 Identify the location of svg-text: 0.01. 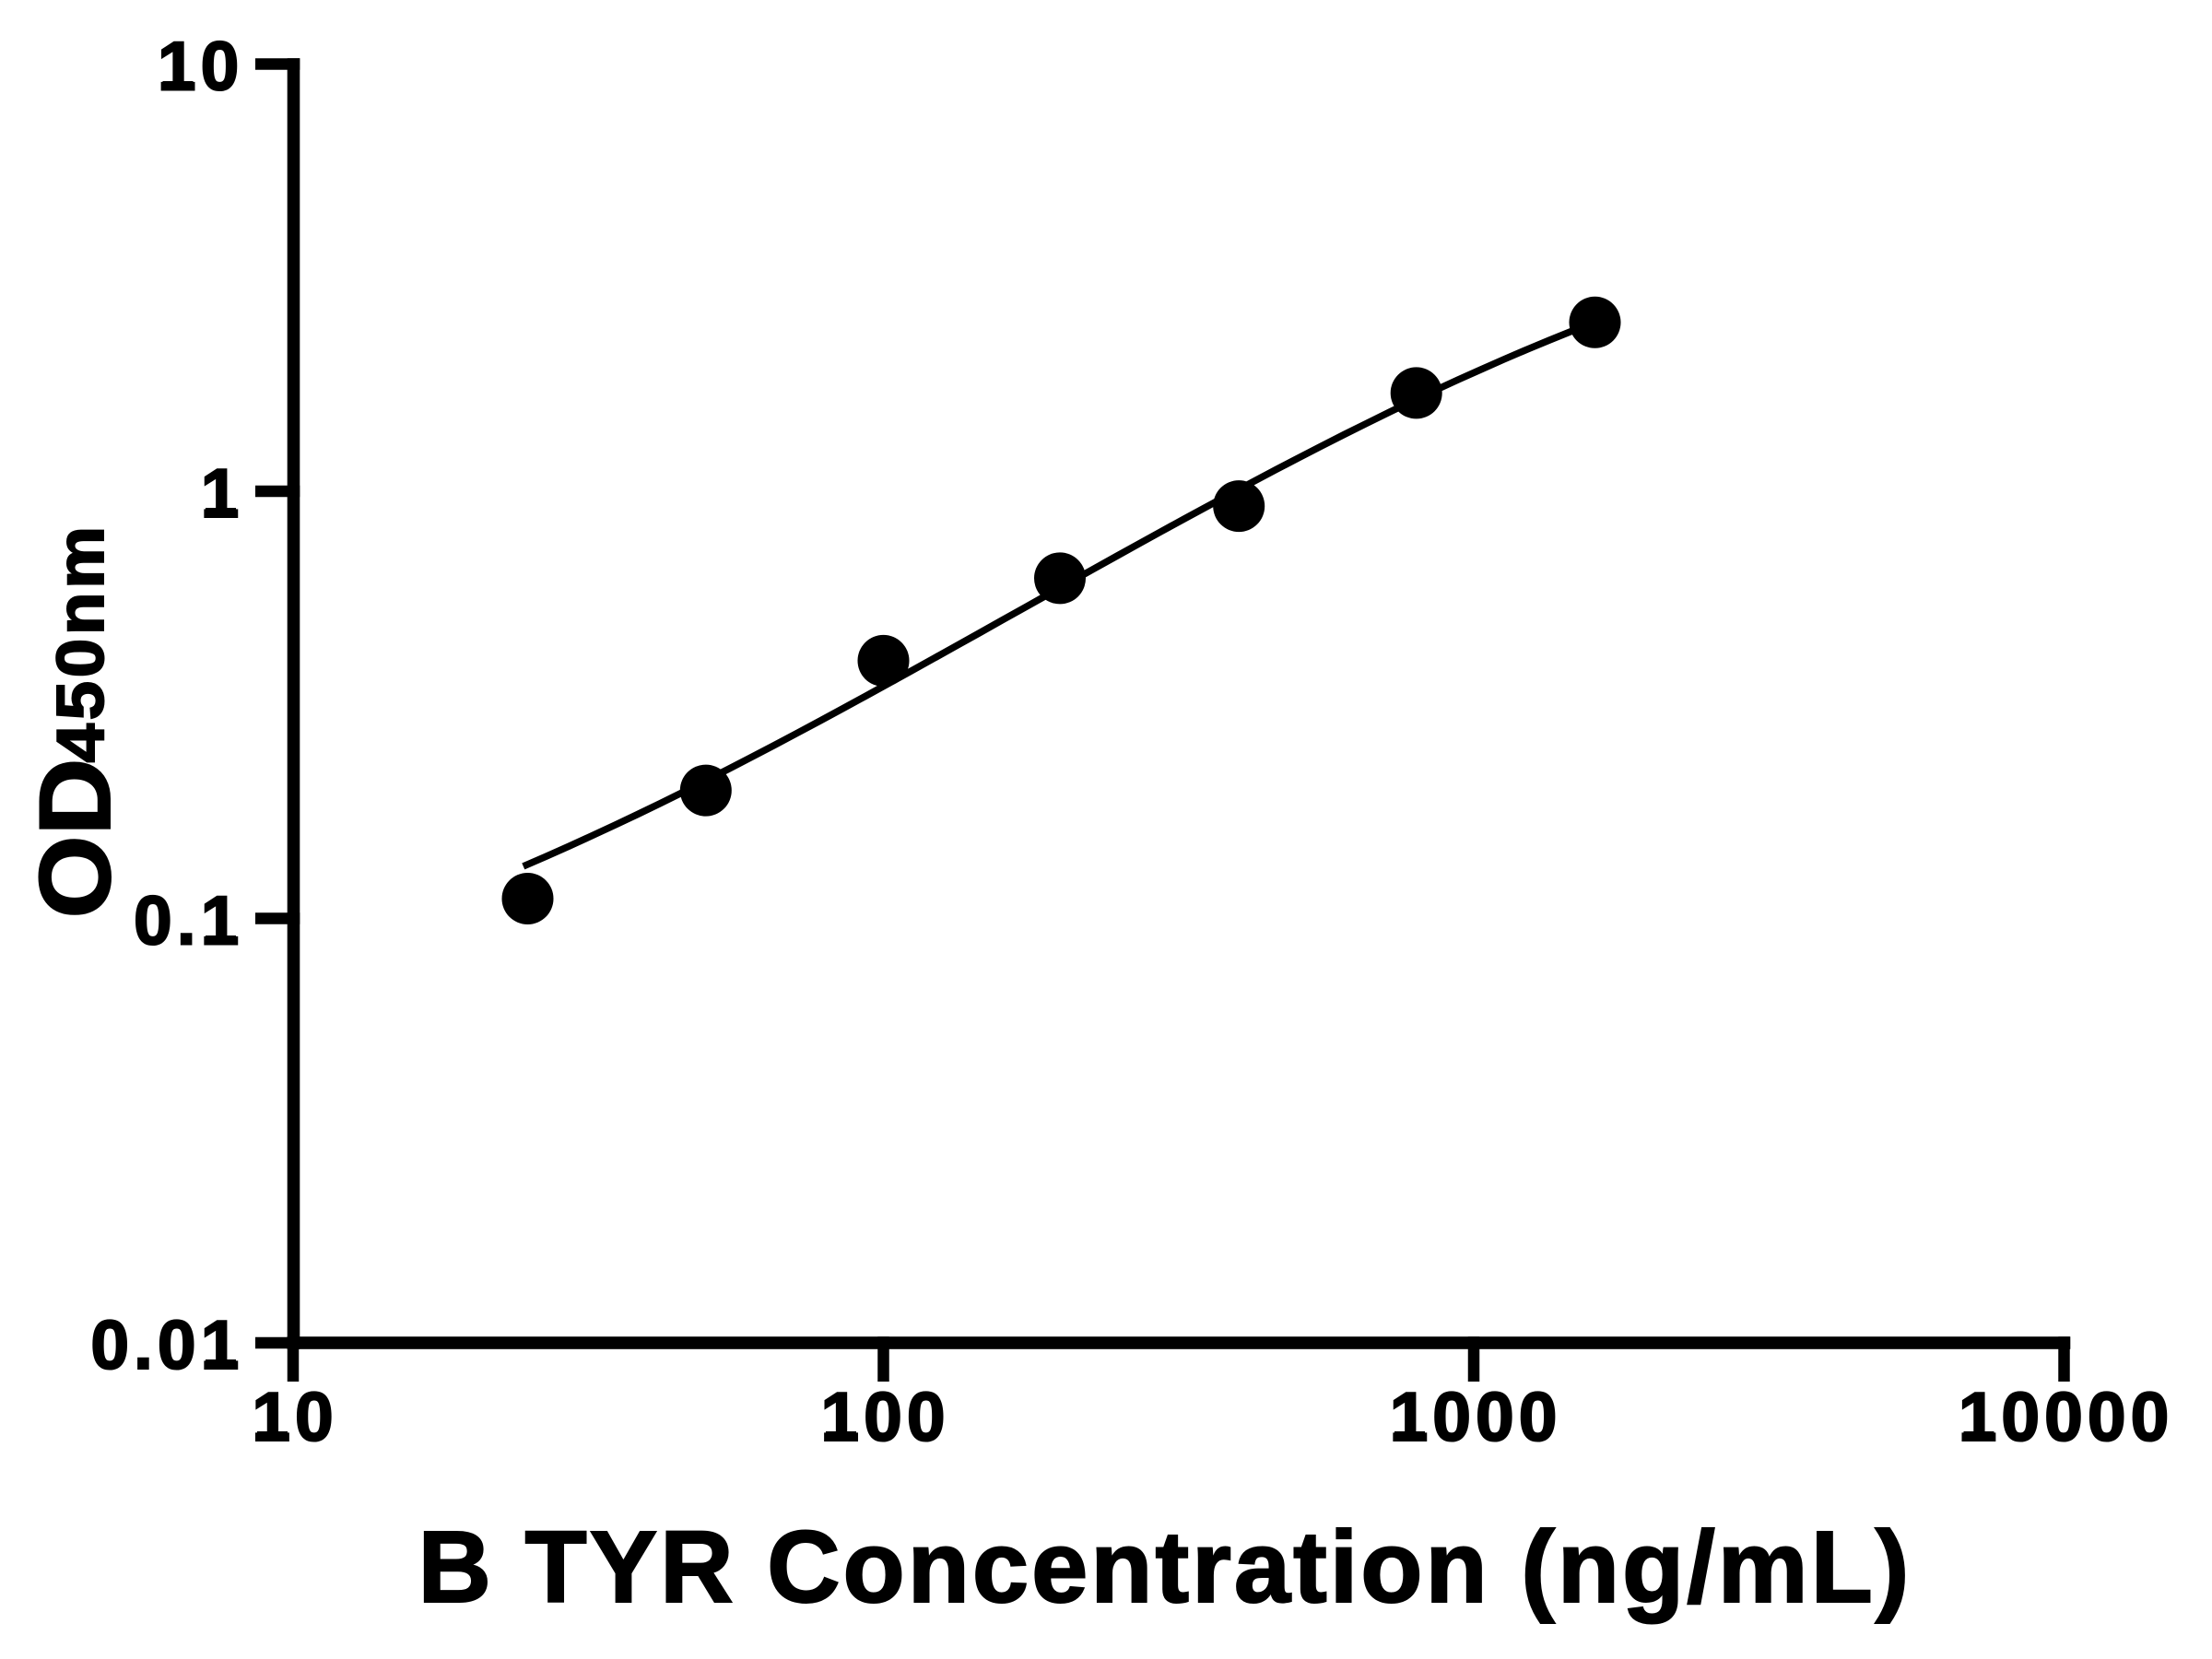
(166, 1344).